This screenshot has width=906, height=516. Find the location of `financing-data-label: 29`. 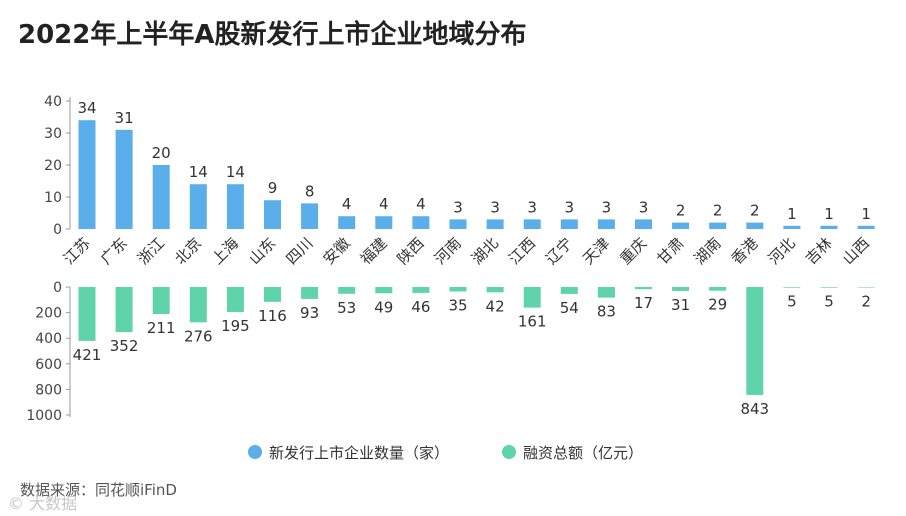

financing-data-label: 29 is located at coordinates (717, 305).